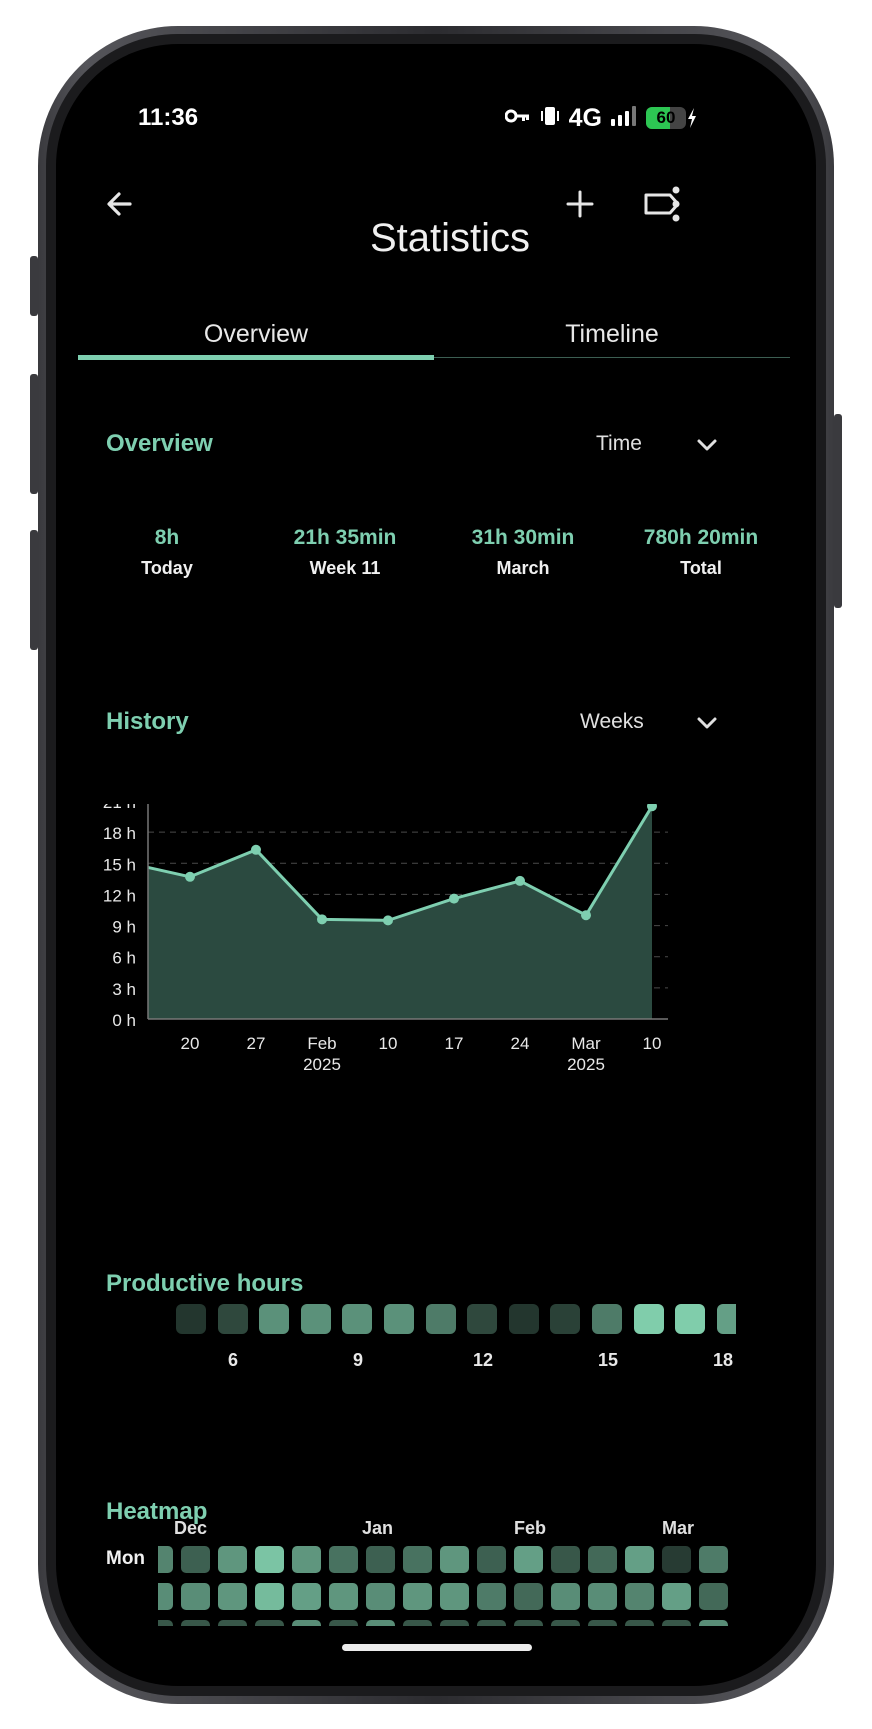 This screenshot has width=872, height=1729. Describe the element at coordinates (168, 117) in the screenshot. I see `status-time: 11:36` at that location.